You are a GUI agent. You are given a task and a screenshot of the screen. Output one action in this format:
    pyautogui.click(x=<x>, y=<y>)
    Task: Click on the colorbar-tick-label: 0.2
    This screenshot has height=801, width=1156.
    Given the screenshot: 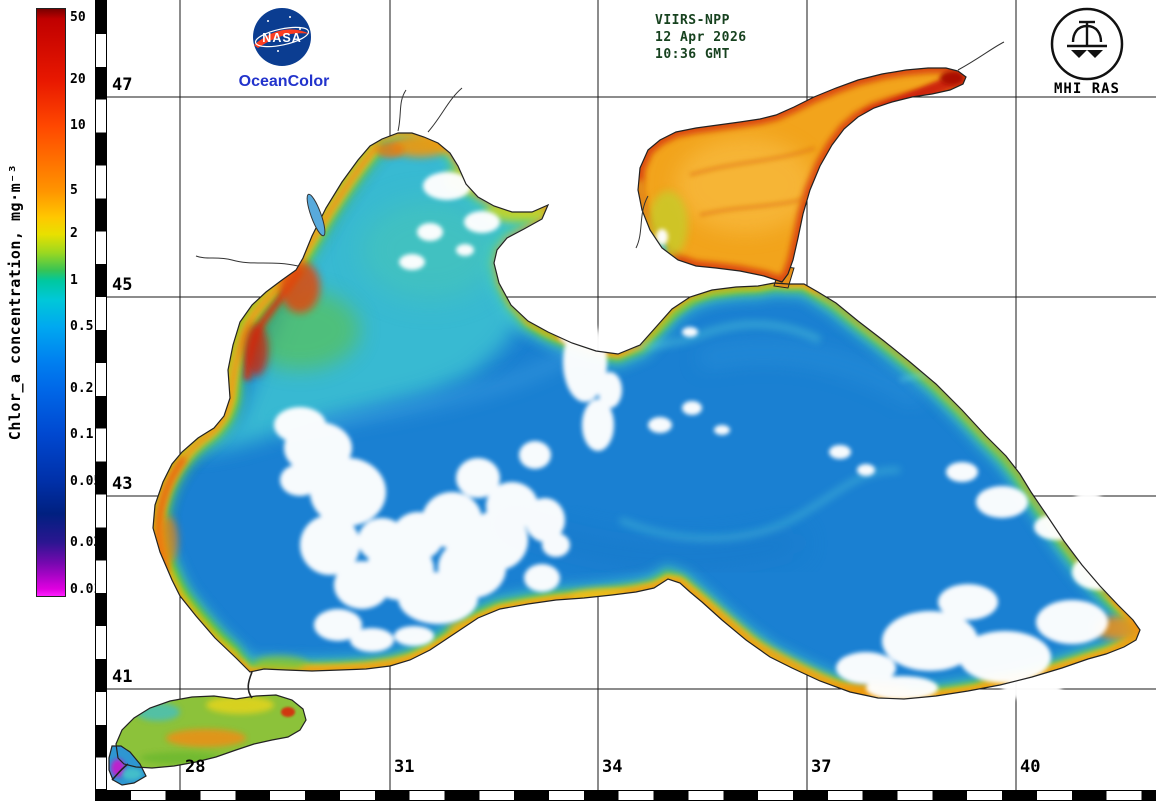 What is the action you would take?
    pyautogui.click(x=82, y=388)
    